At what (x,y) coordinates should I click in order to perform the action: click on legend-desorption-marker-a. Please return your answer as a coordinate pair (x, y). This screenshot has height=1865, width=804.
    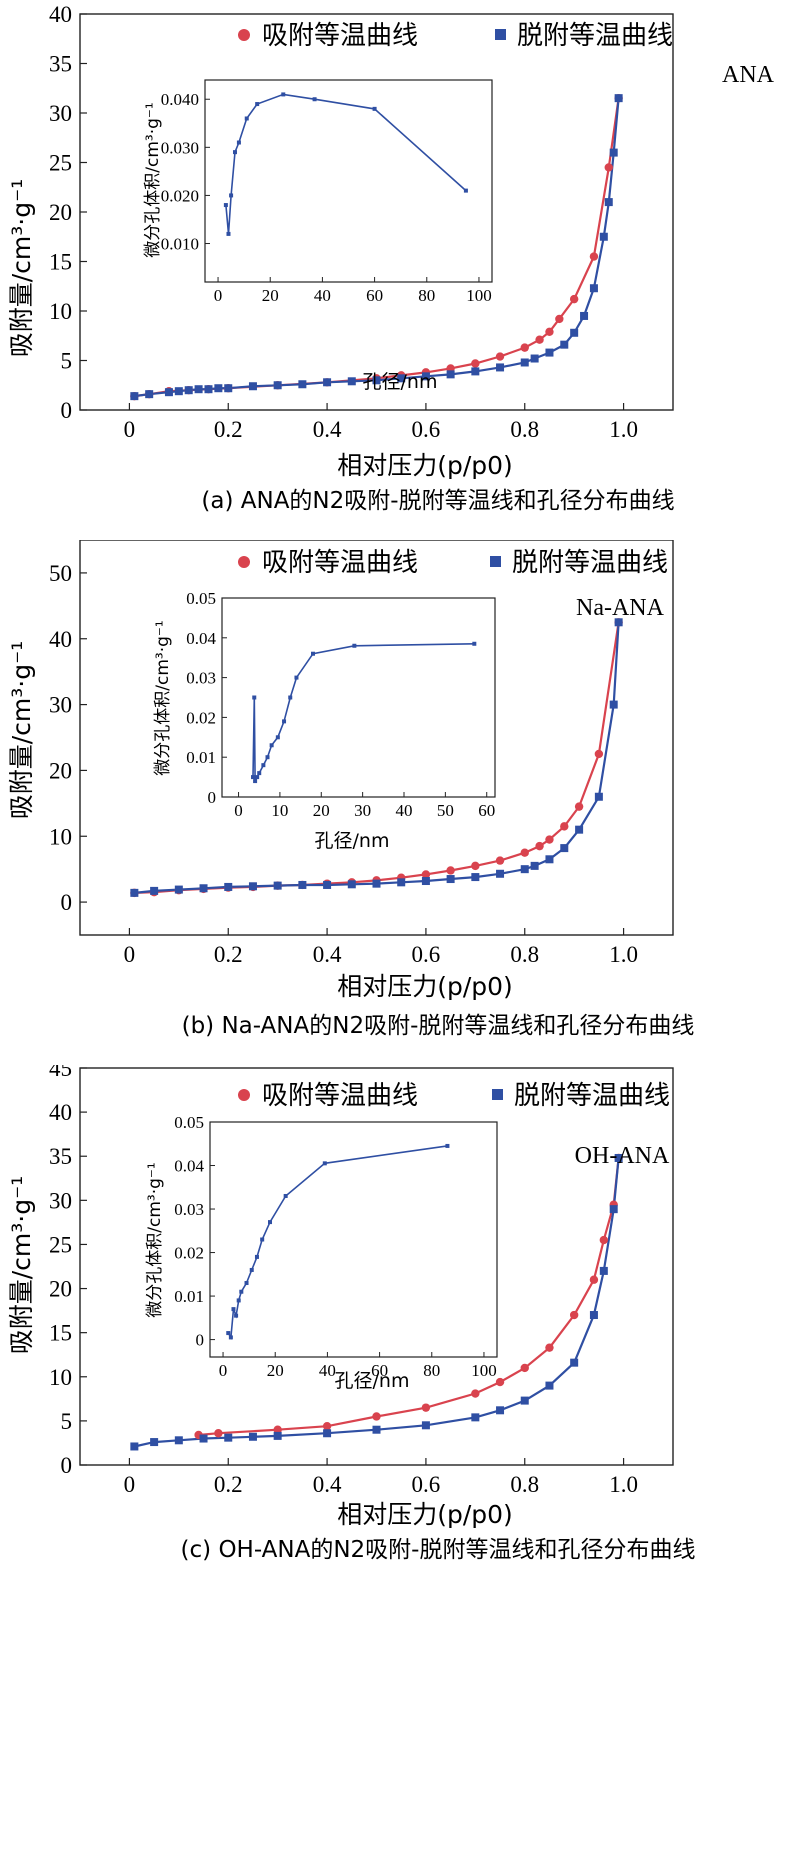
    Looking at the image, I should click on (500, 34).